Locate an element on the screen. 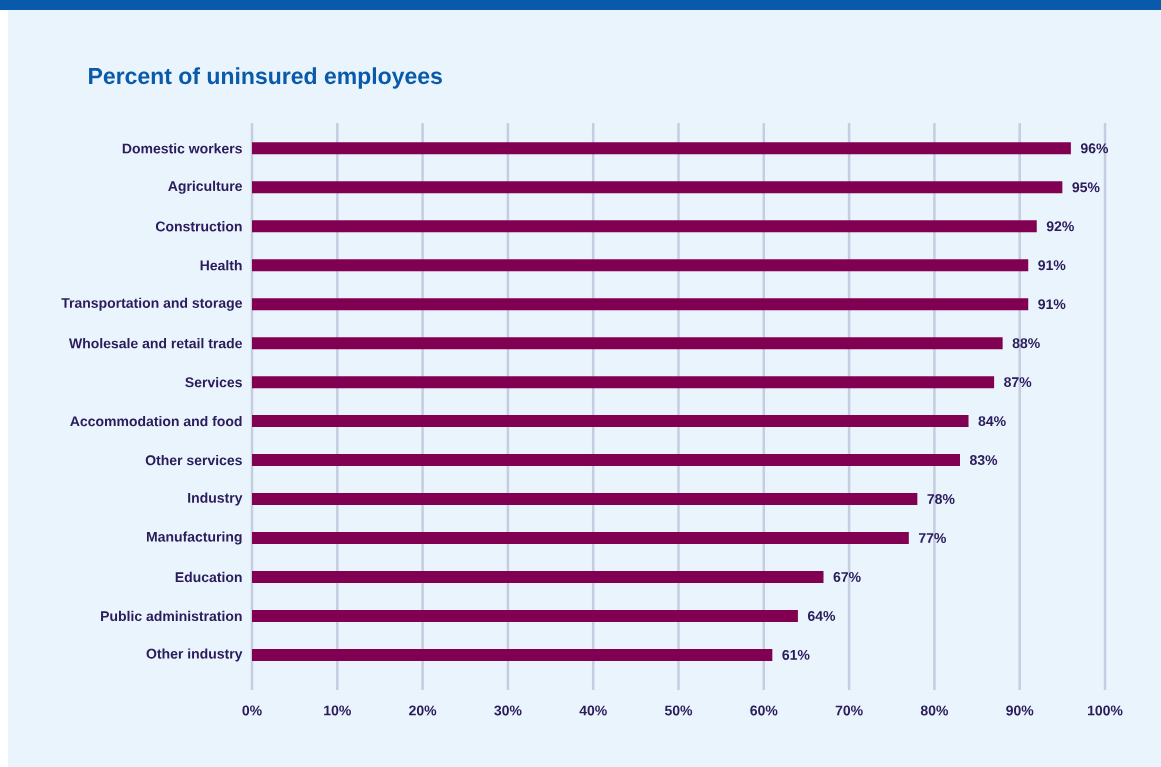 This screenshot has width=1161, height=767. y-tick-label: Industry is located at coordinates (215, 499).